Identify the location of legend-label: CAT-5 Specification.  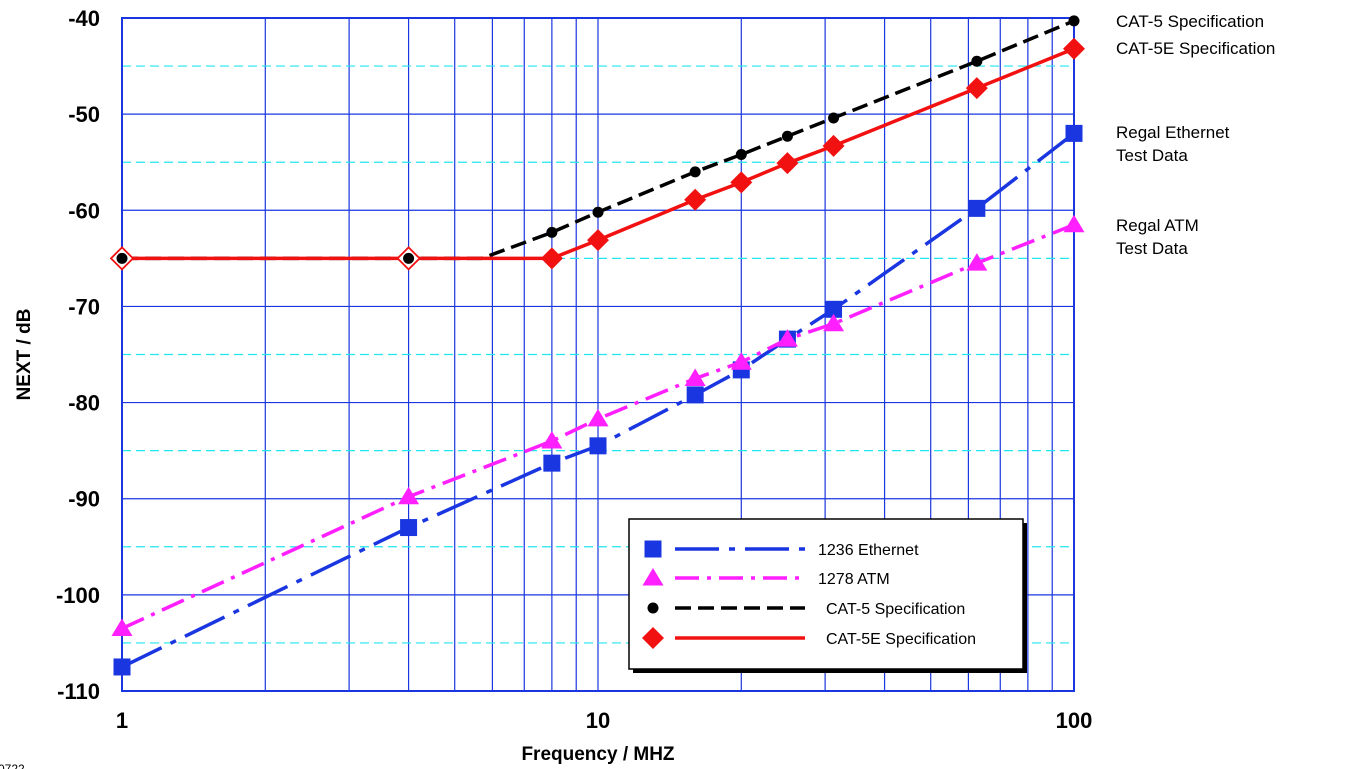
(895, 609).